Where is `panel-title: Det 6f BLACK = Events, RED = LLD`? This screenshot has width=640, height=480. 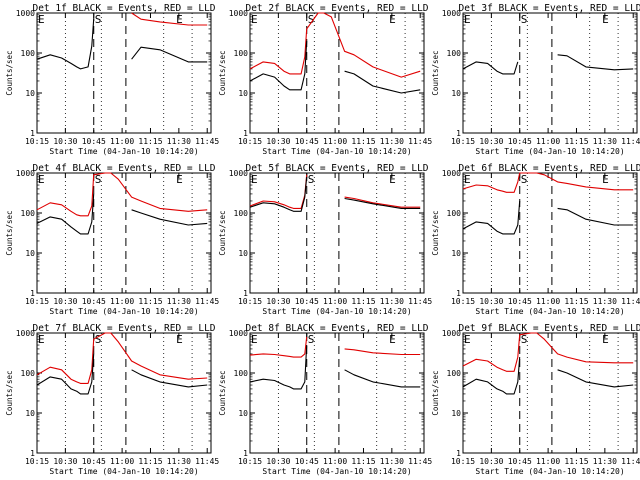 panel-title: Det 6f BLACK = Events, RED = LLD is located at coordinates (549, 168).